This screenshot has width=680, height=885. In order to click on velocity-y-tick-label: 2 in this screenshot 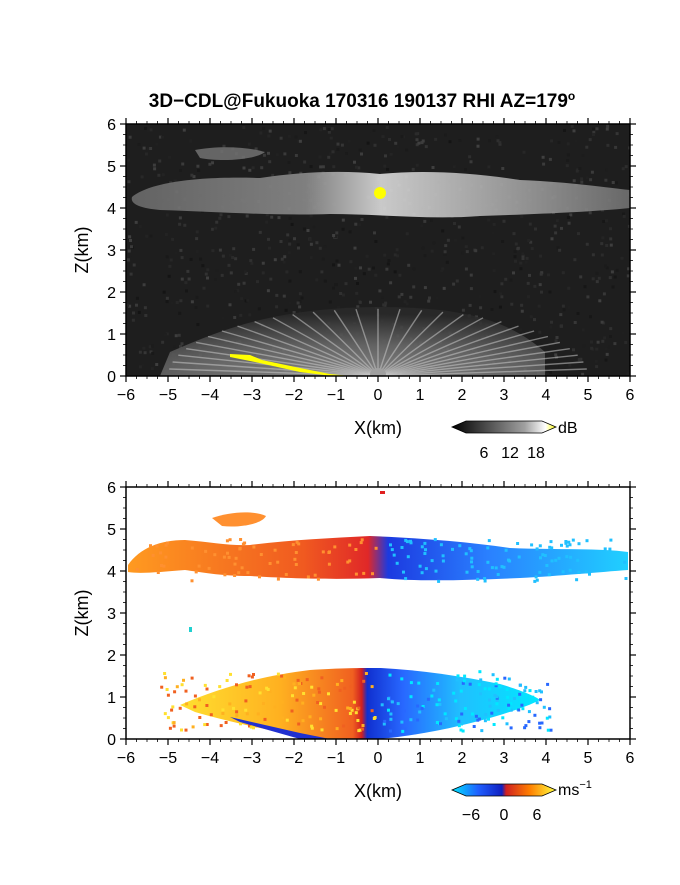, I will do `click(111, 656)`.